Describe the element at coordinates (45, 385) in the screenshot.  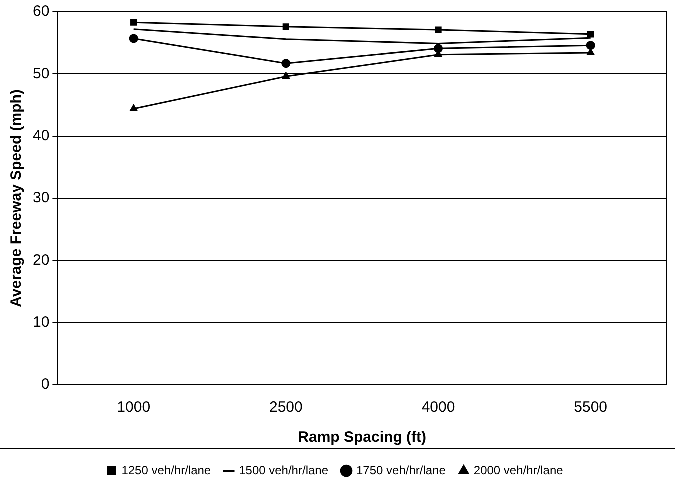
I see `y-tick-label: 0` at that location.